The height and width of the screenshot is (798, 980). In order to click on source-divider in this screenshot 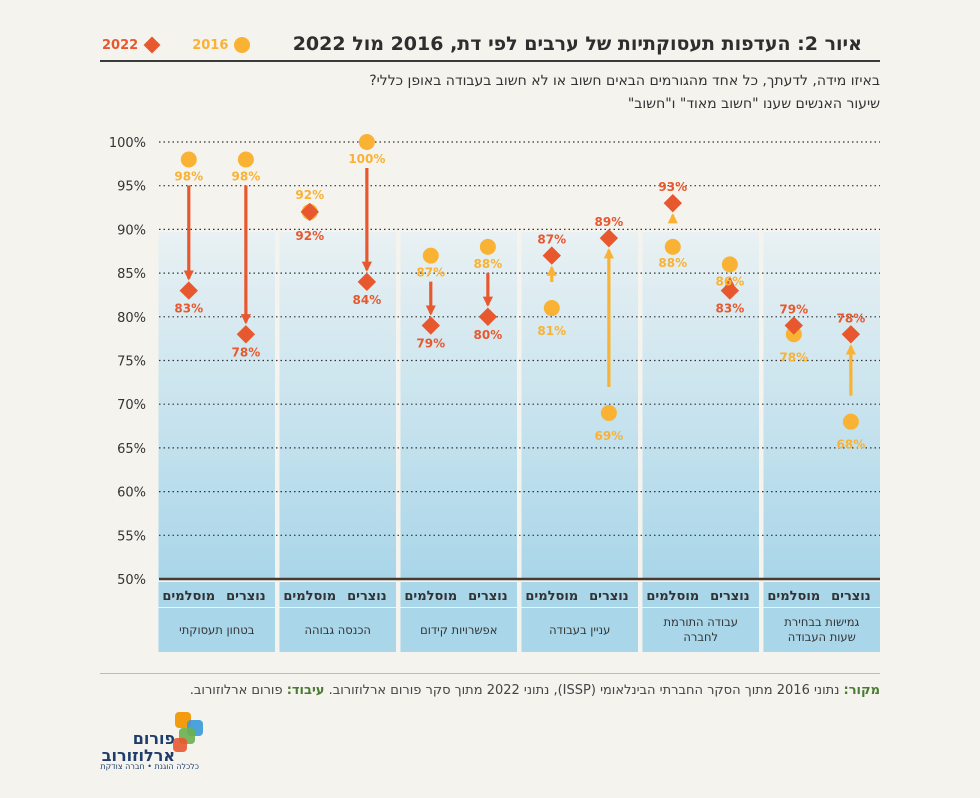, I will do `click(490, 673)`.